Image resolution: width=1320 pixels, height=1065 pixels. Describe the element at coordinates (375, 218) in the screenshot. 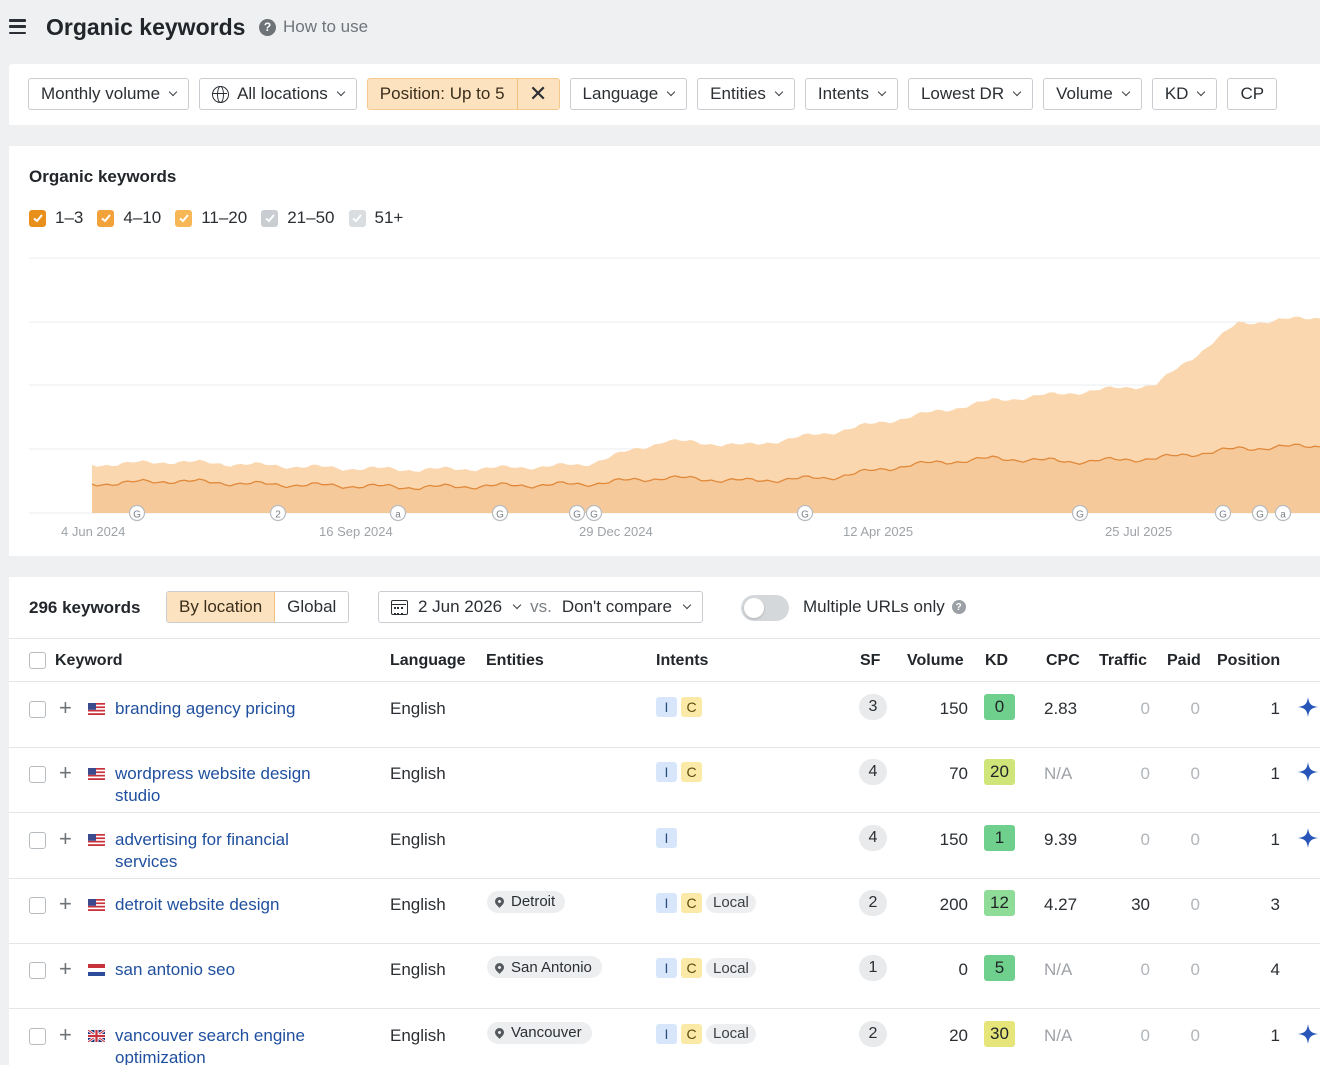

I see `legend-item-51: 51+` at that location.